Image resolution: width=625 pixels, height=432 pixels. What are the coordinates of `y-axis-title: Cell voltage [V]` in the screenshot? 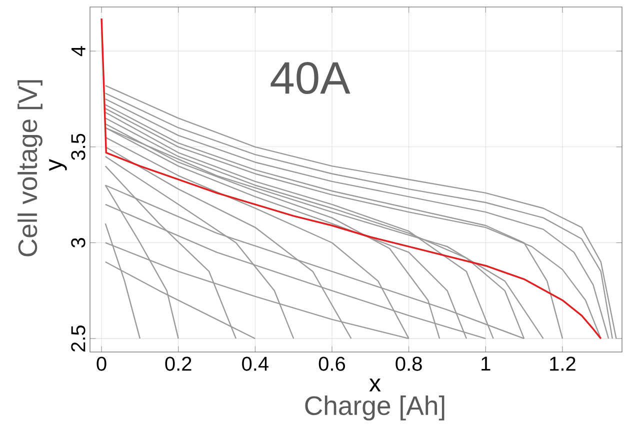 It's located at (30, 168).